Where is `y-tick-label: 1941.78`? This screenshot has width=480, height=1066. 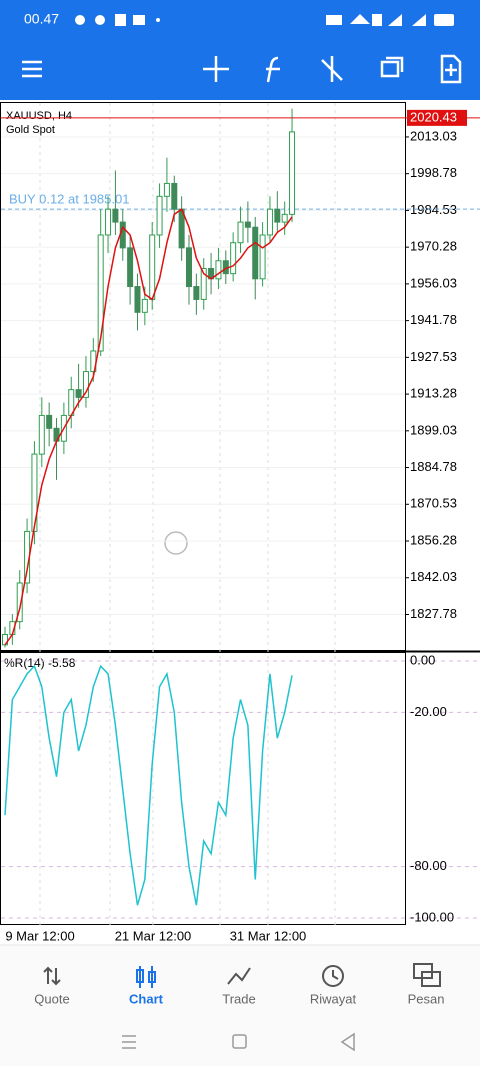 y-tick-label: 1941.78 is located at coordinates (433, 319).